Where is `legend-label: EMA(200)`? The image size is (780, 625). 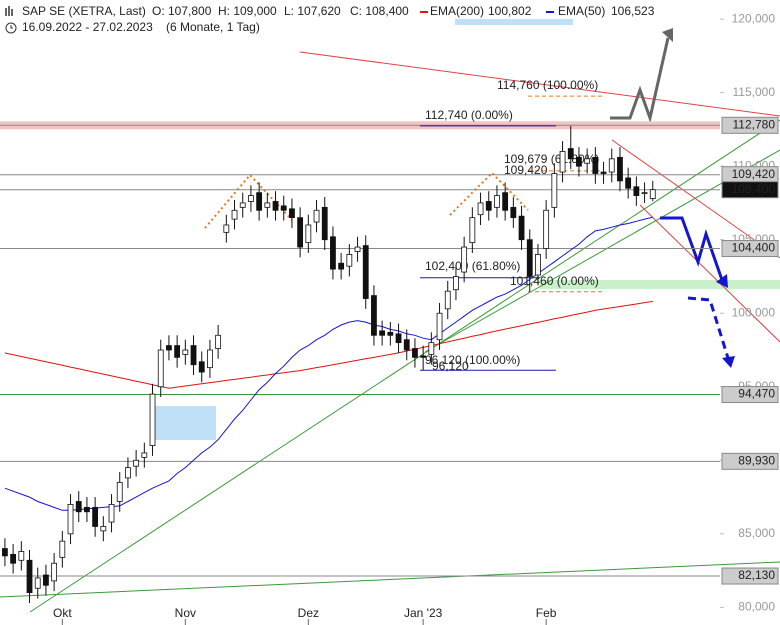 legend-label: EMA(200) is located at coordinates (457, 11).